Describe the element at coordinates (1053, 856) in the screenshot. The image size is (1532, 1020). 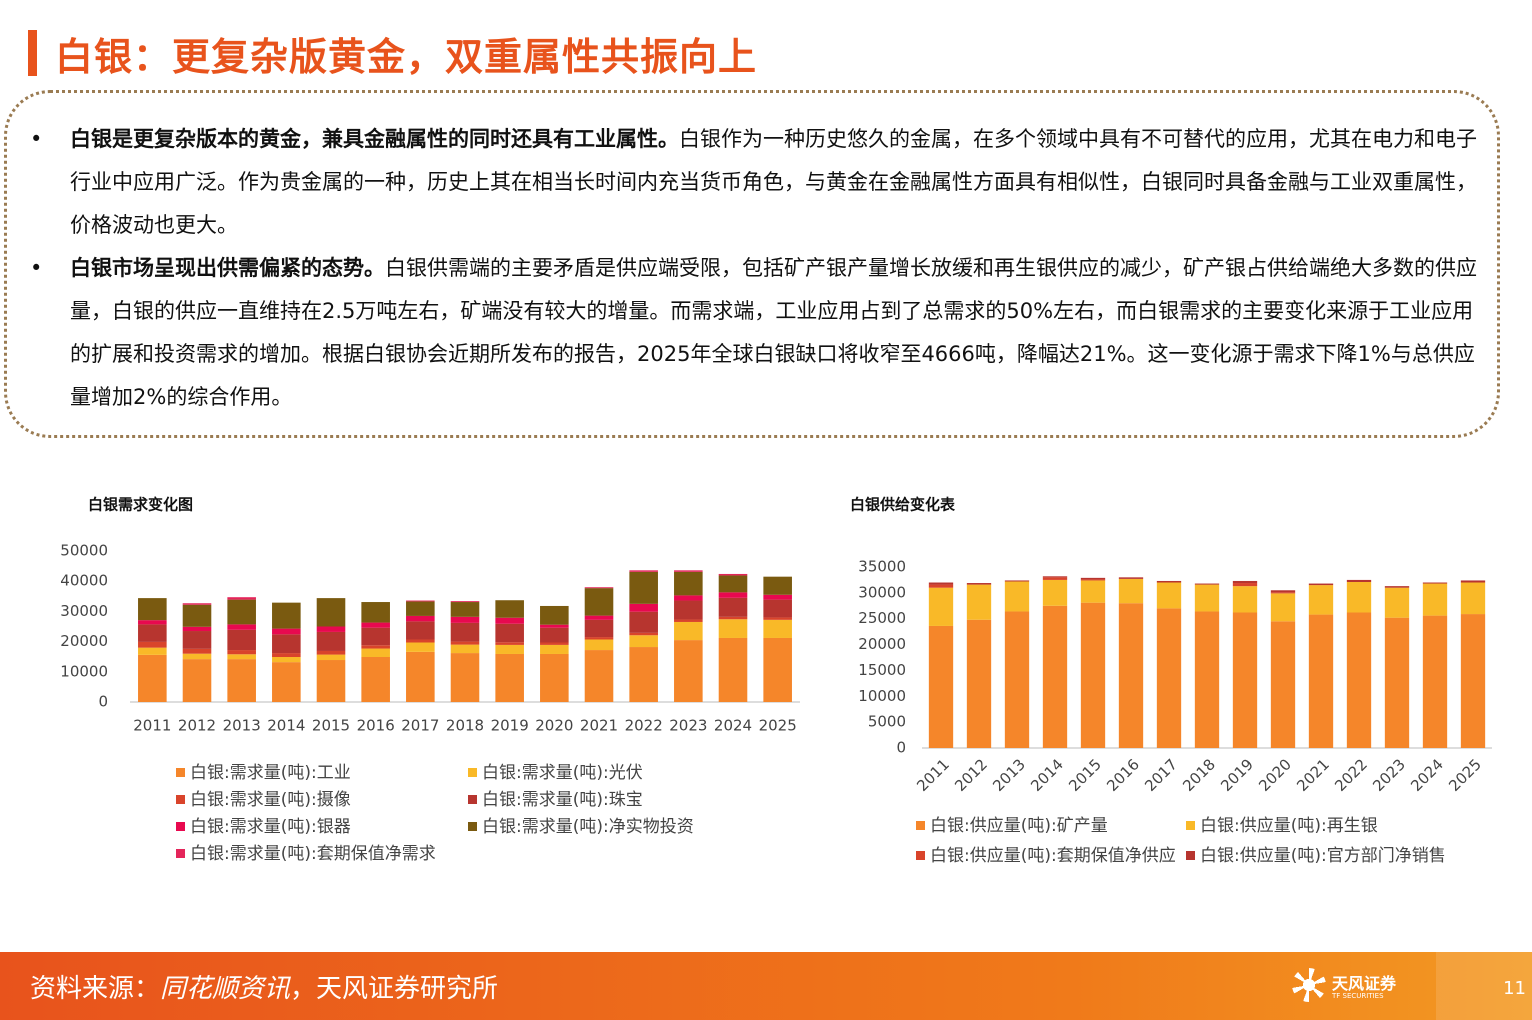
I see `legend-label: 白银:供应量(吨):套期保值净供应` at that location.